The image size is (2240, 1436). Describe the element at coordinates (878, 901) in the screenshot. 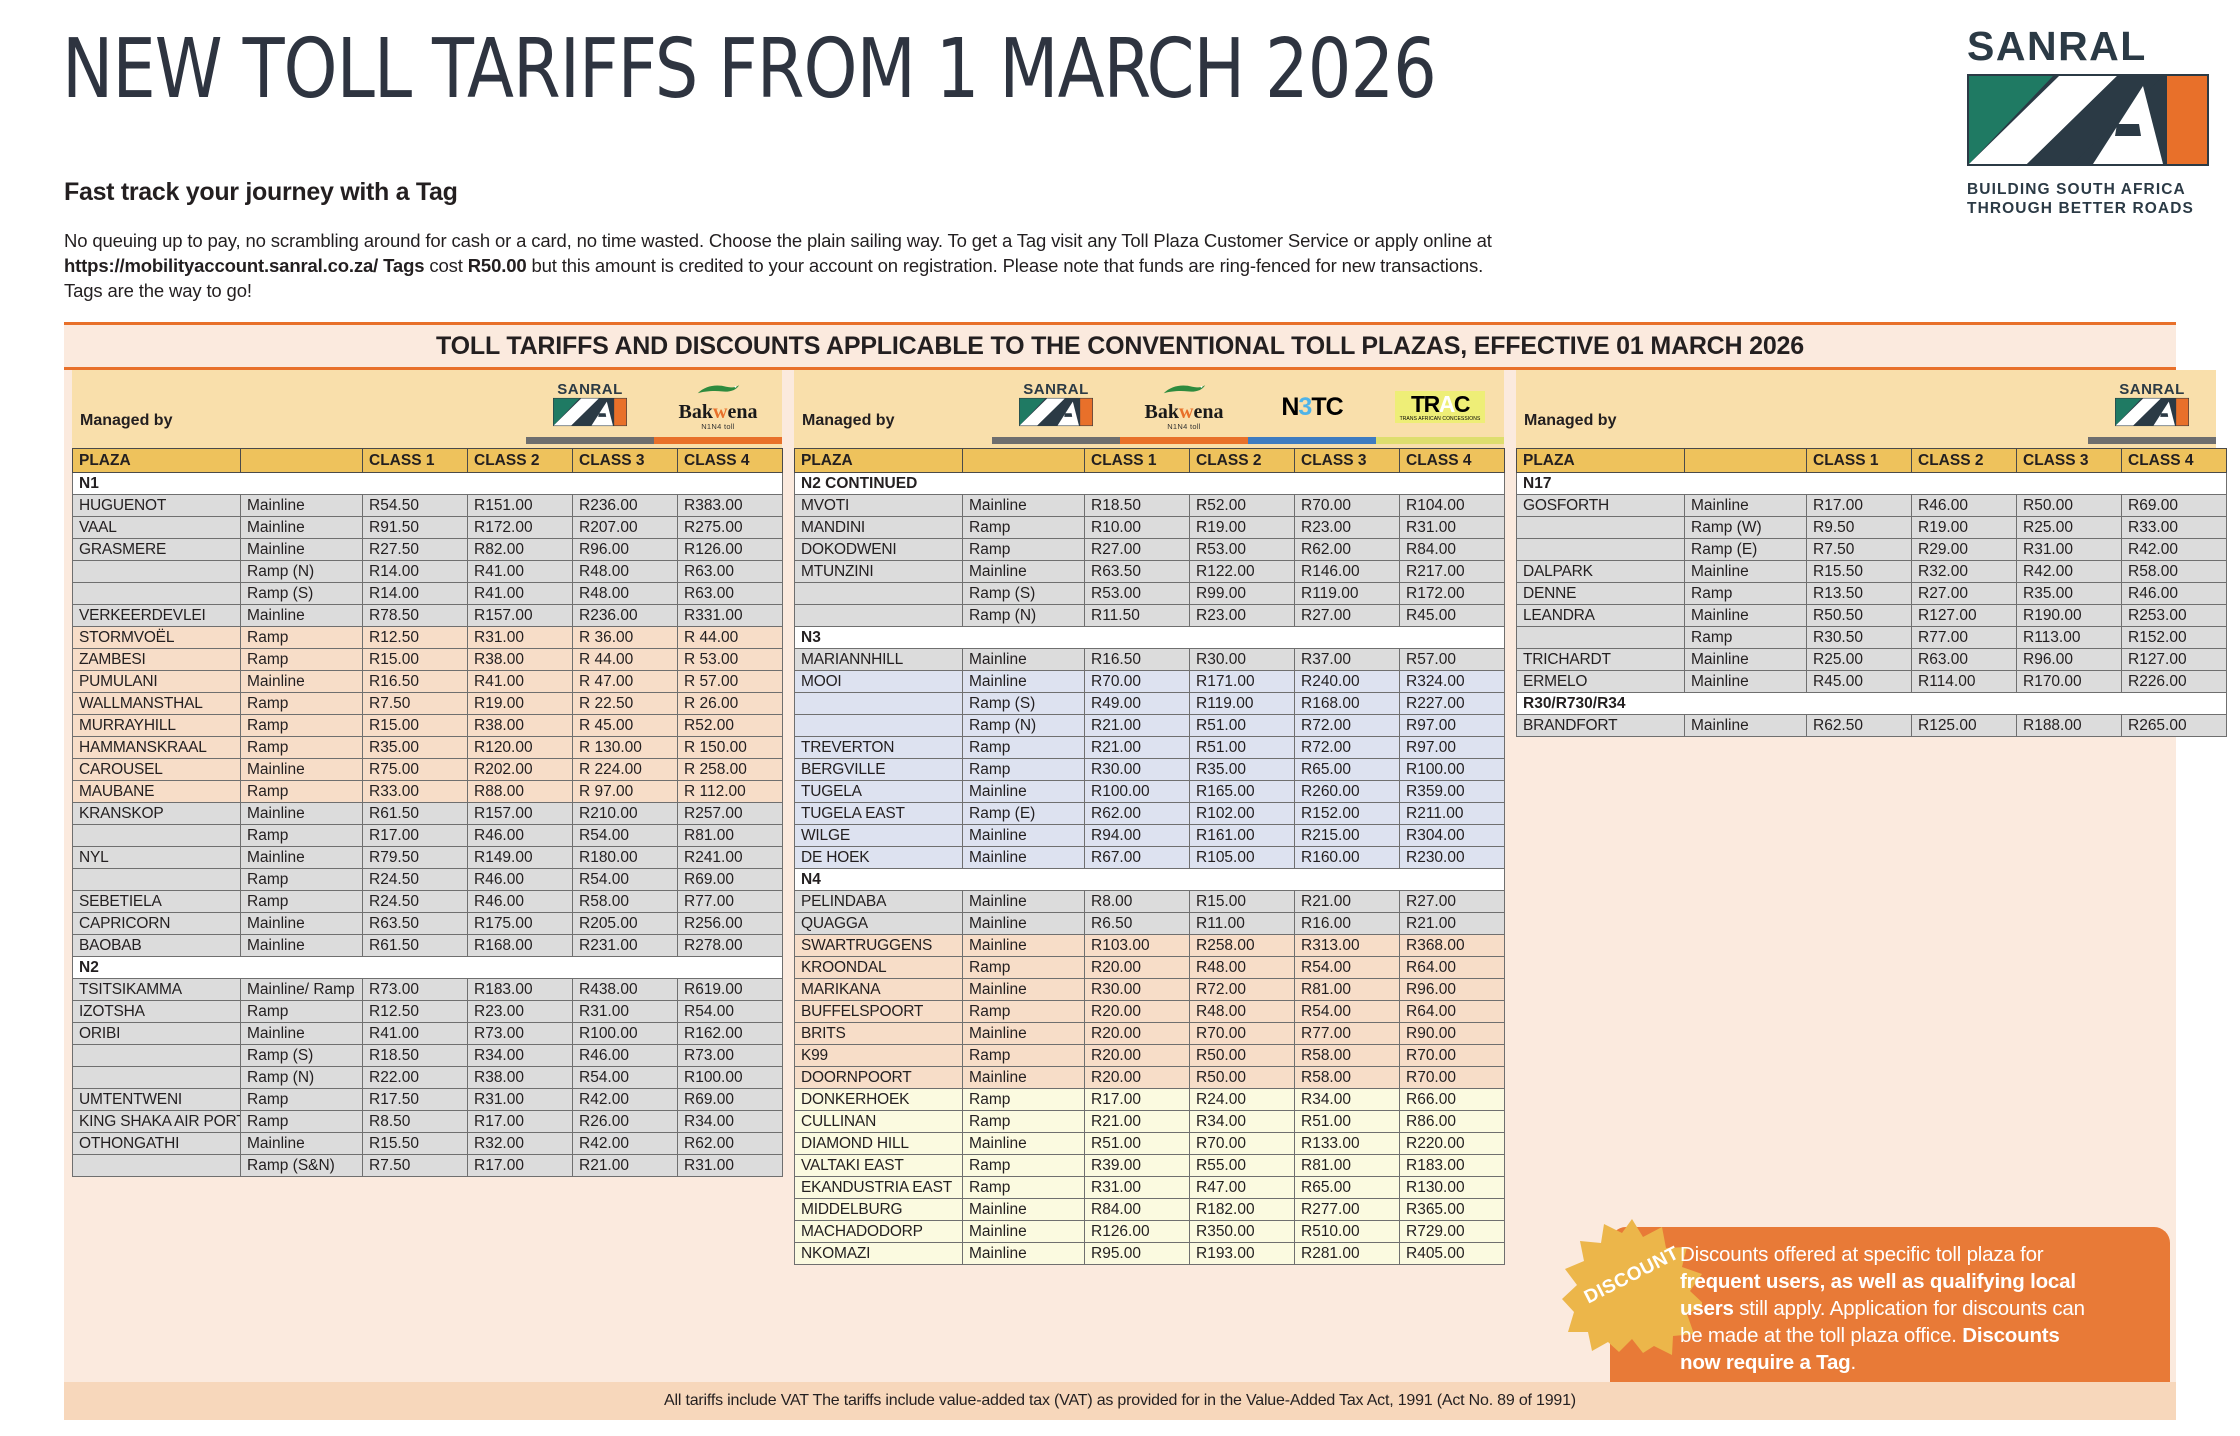

I see `cell-plaza: PELINDABA` at that location.